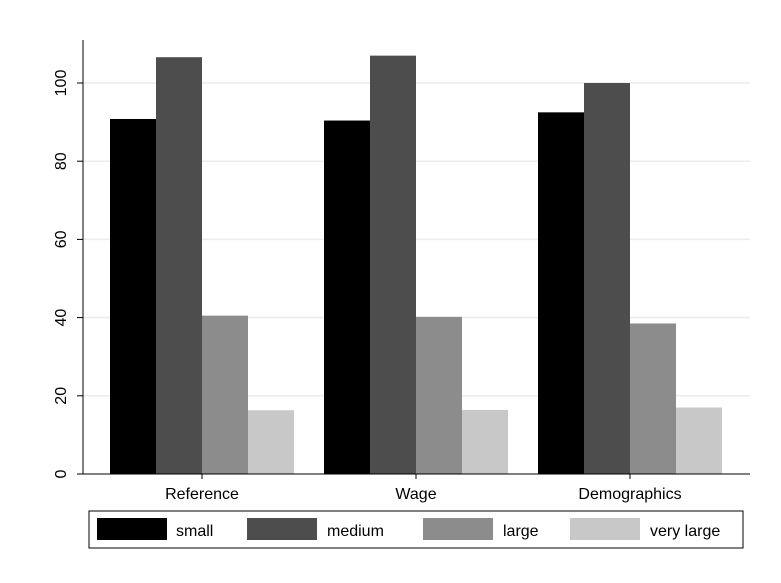 The image size is (781, 583). I want to click on bar-large-wage, so click(439, 395).